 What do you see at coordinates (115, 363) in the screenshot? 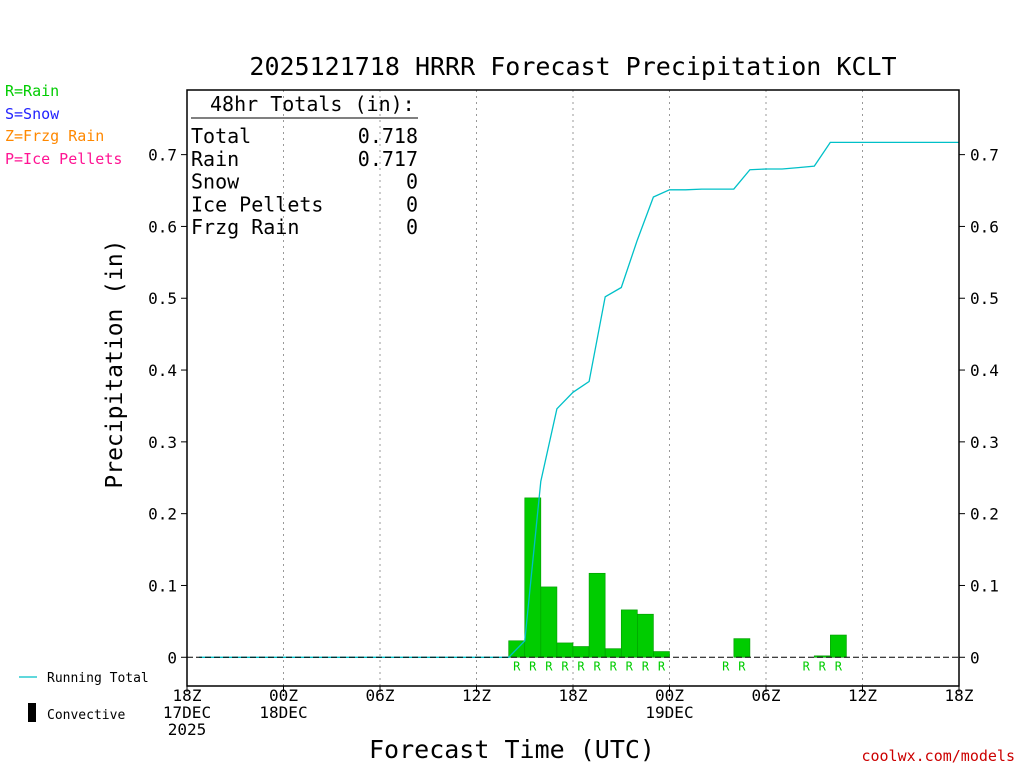
I see `y-axis-label: Precipitation (in)` at bounding box center [115, 363].